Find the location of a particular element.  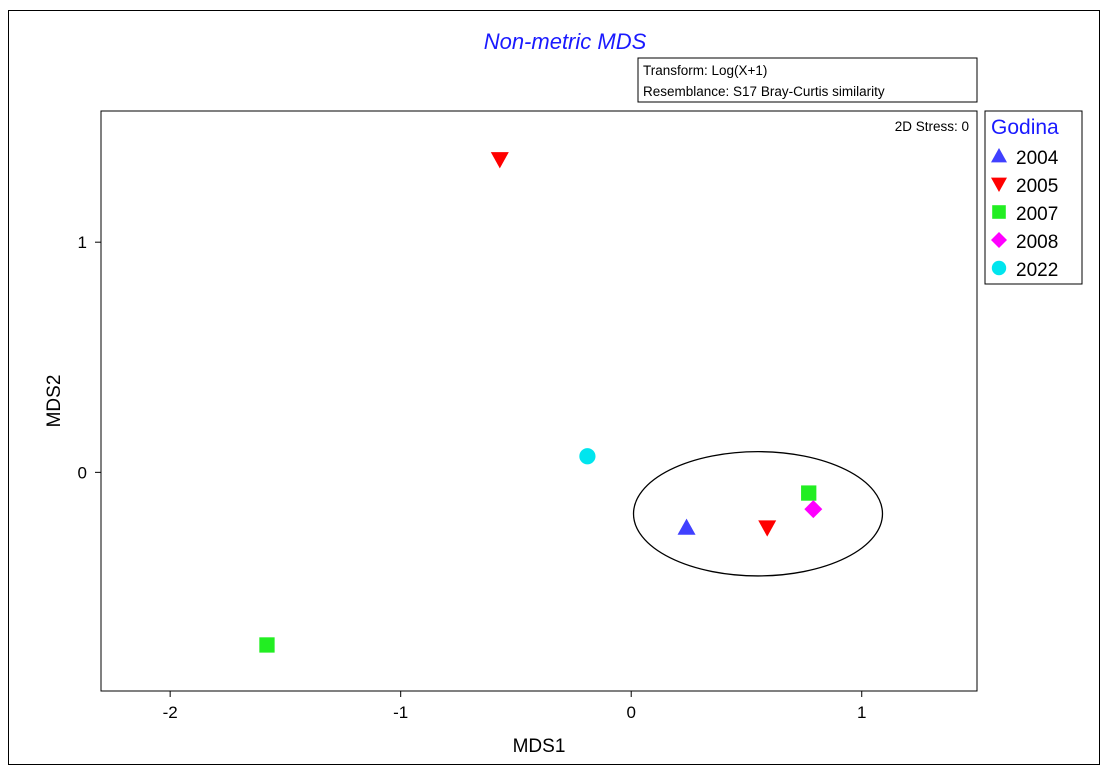

x-axis: -2 -1 0 1 is located at coordinates (514, 706).